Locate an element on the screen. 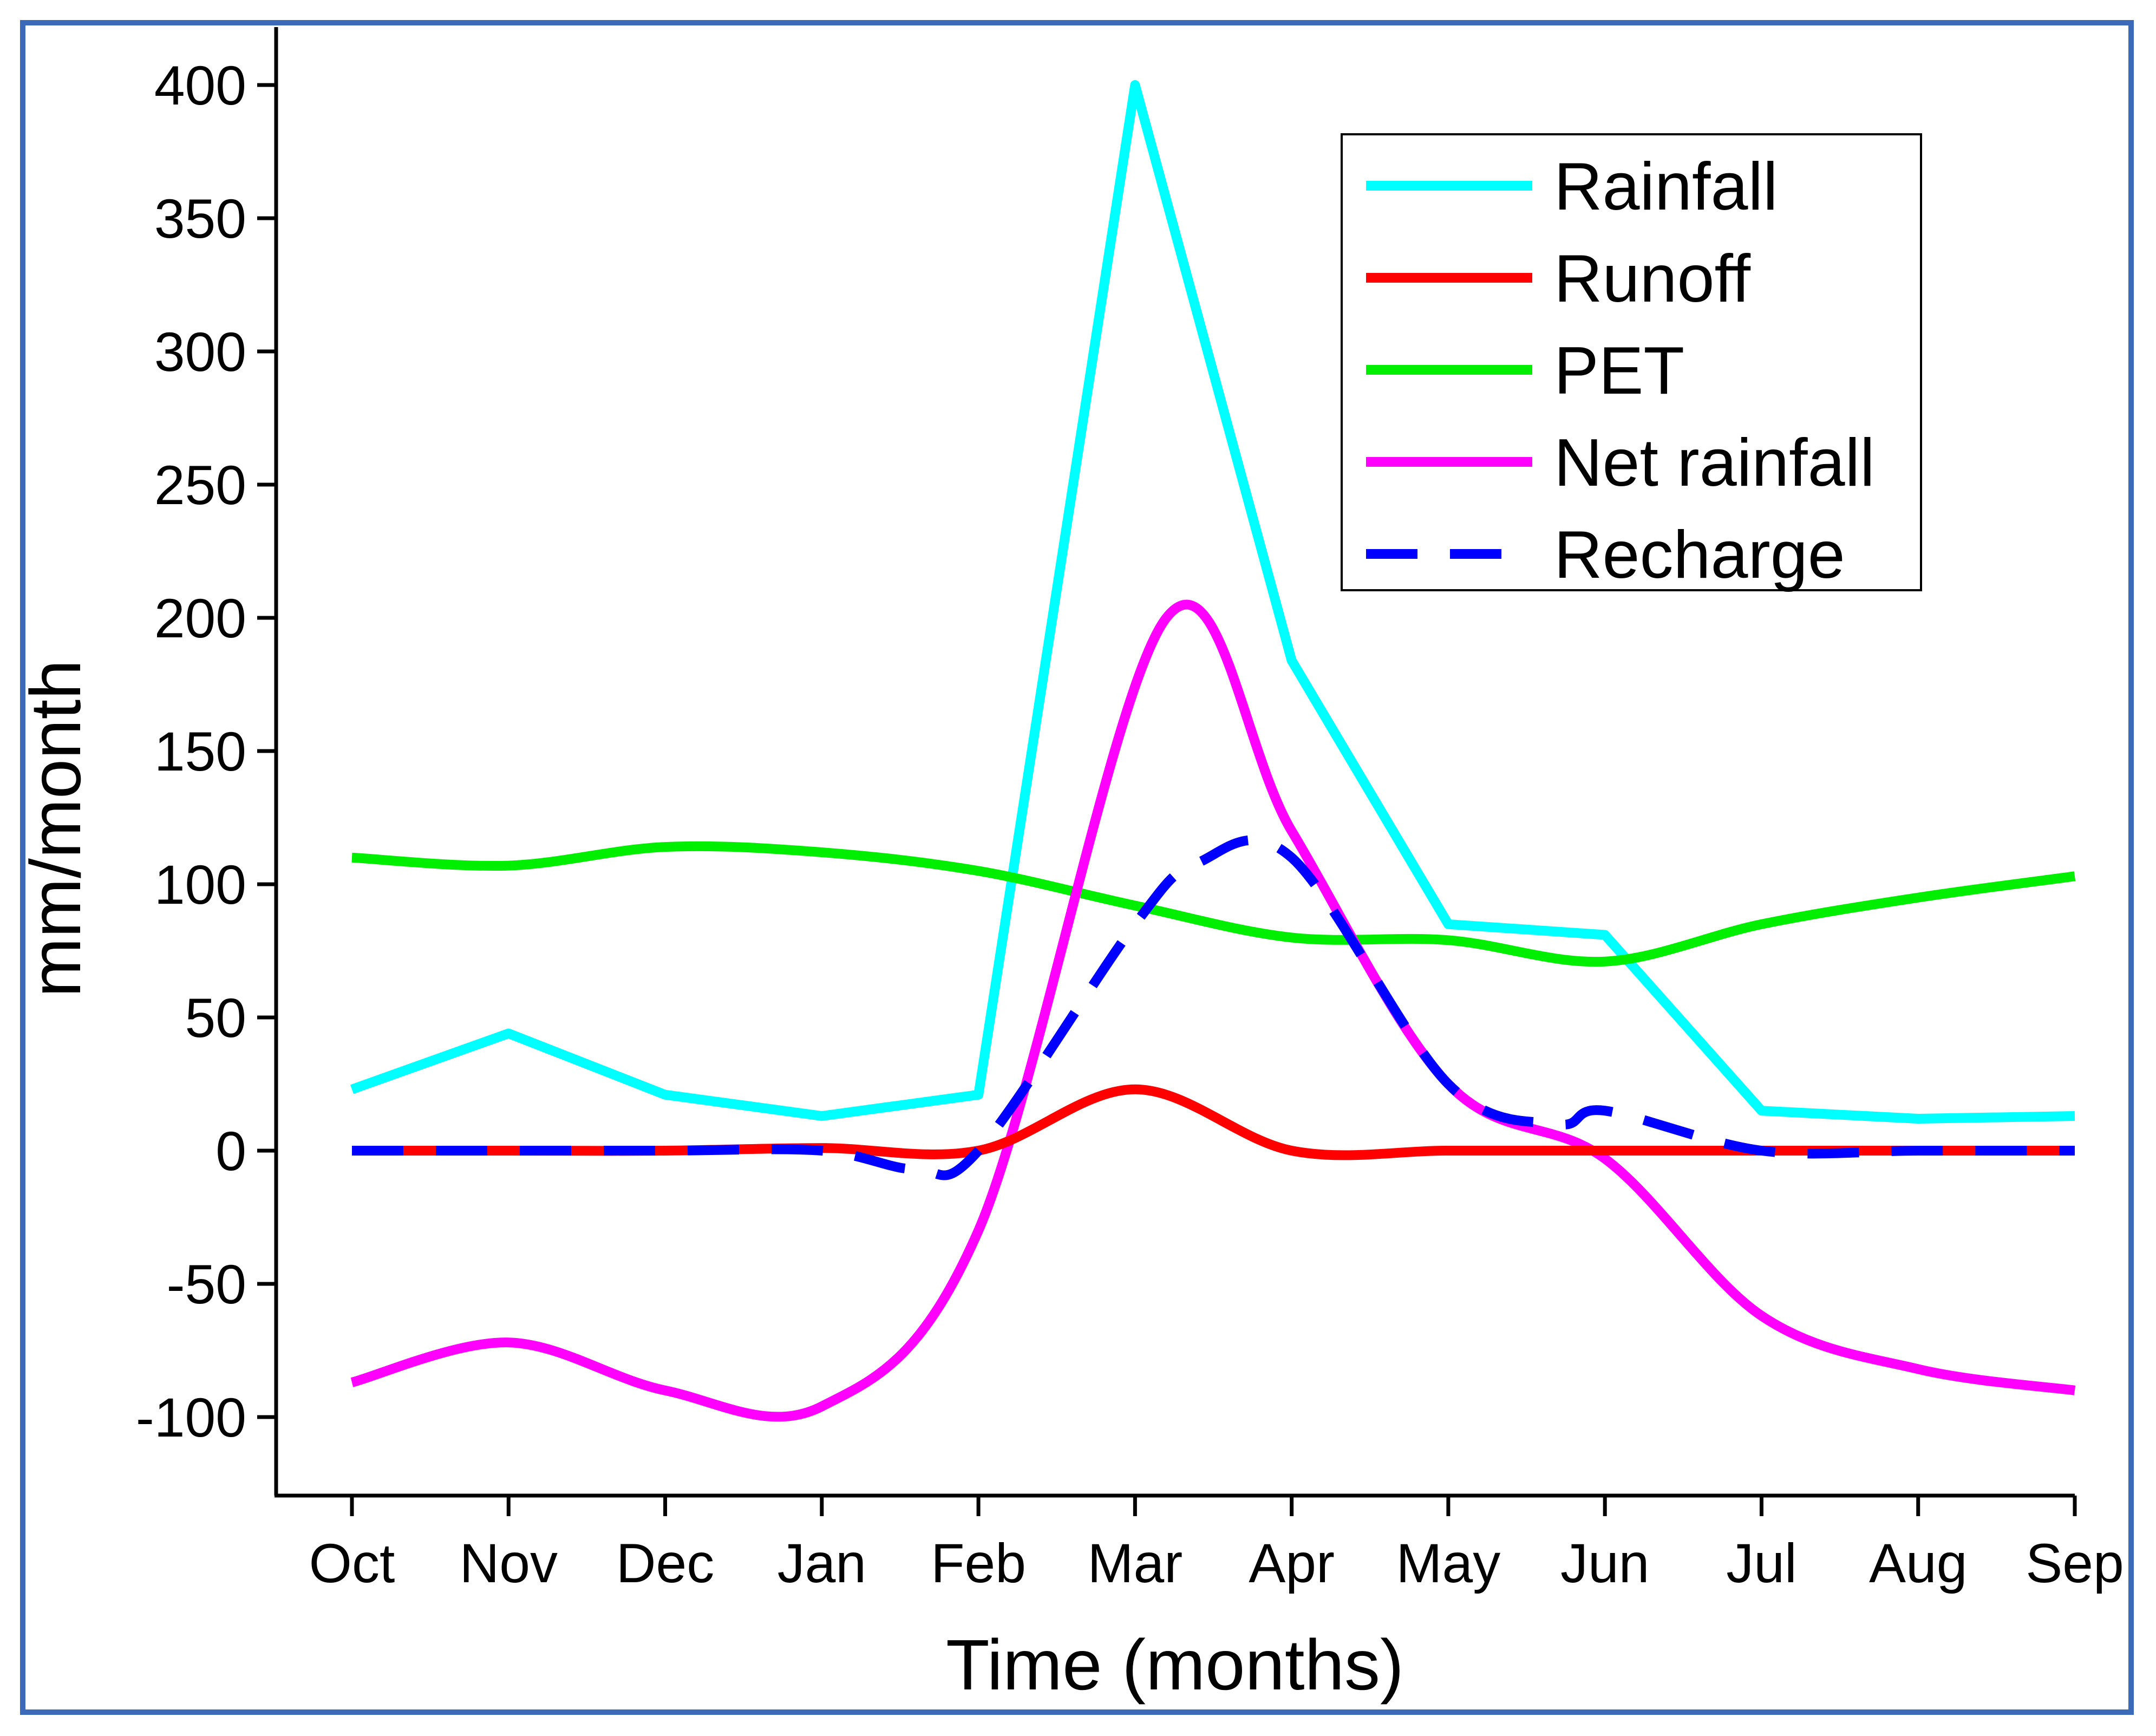 This screenshot has width=2156, height=1736. x-tick-label: Mar is located at coordinates (1135, 1563).